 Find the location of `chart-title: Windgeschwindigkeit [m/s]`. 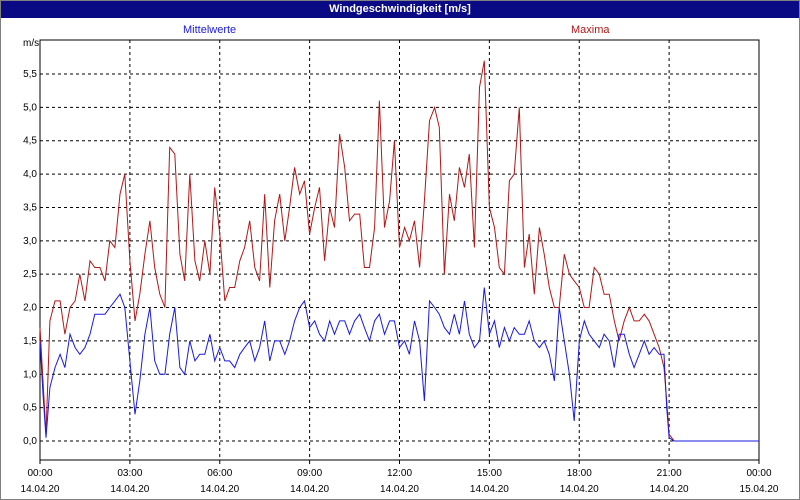

chart-title: Windgeschwindigkeit [m/s] is located at coordinates (400, 9).